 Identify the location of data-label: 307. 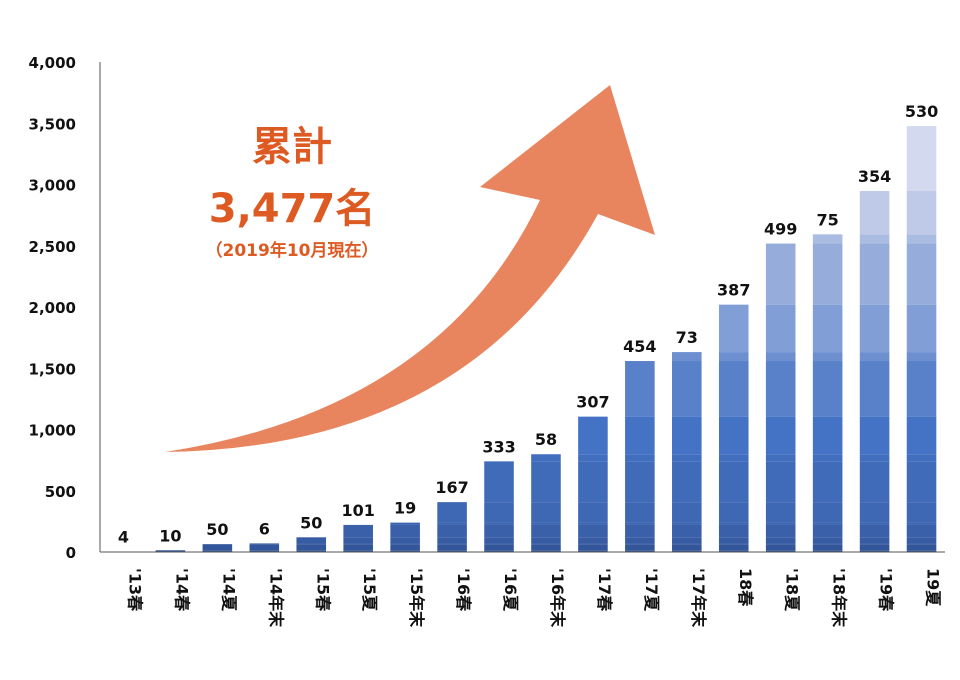
(592, 402).